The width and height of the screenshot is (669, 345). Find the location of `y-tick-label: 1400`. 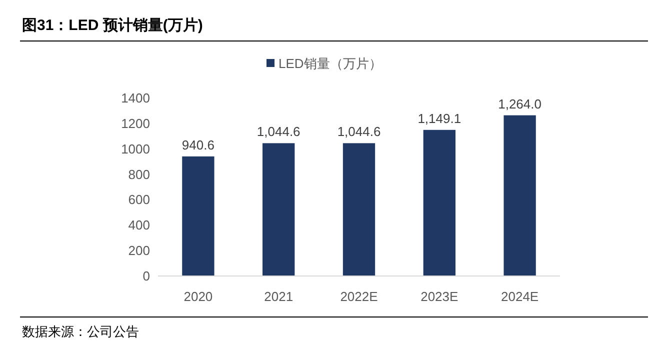

y-tick-label: 1400 is located at coordinates (135, 98).